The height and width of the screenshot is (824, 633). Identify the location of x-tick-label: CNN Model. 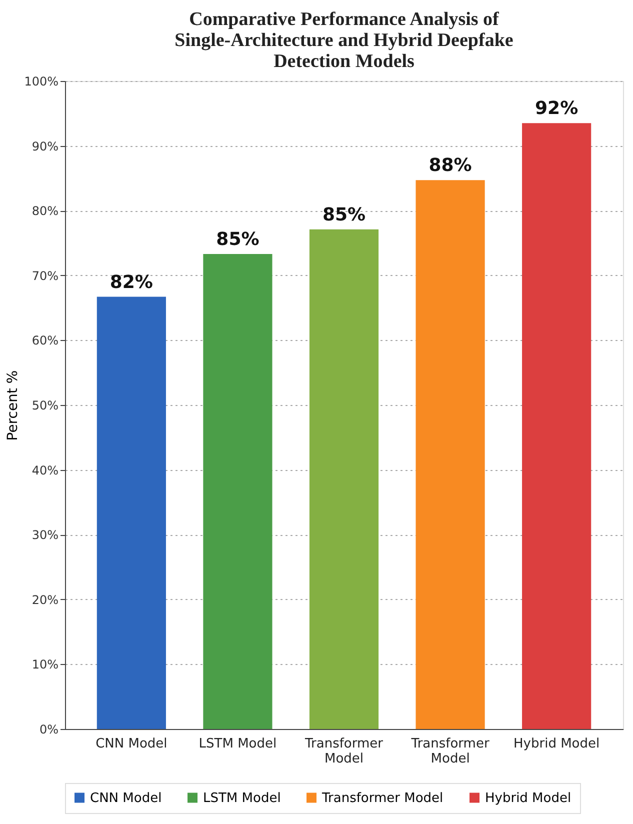
(132, 744).